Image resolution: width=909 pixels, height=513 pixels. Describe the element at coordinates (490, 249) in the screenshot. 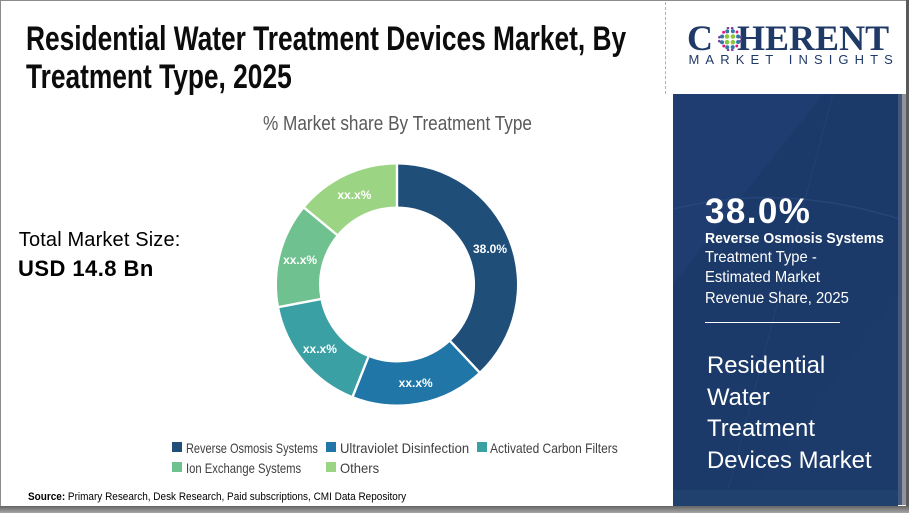

I see `svg-text: 38.0%` at that location.